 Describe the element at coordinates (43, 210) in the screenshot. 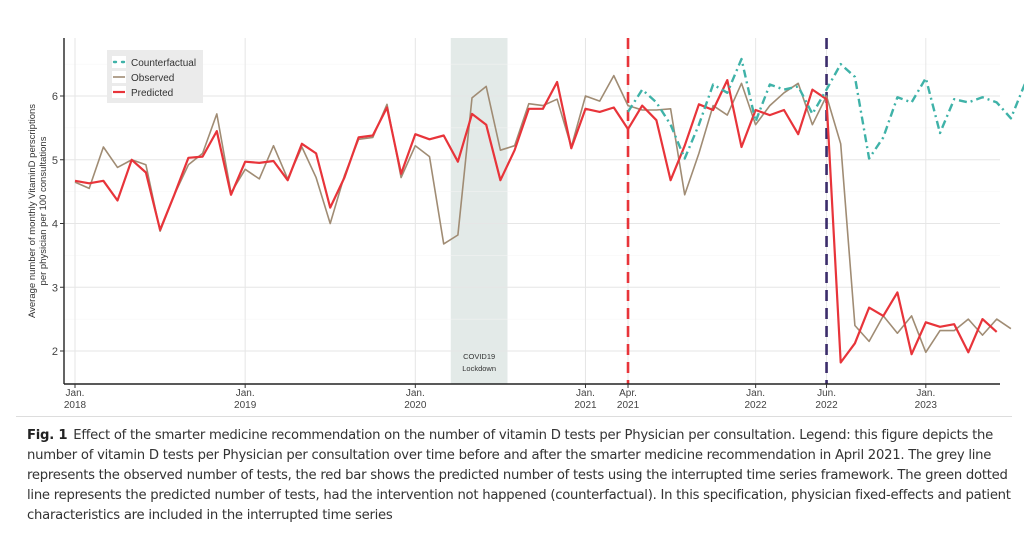

I see `y-axis-label: per physician per 100 consultations` at that location.